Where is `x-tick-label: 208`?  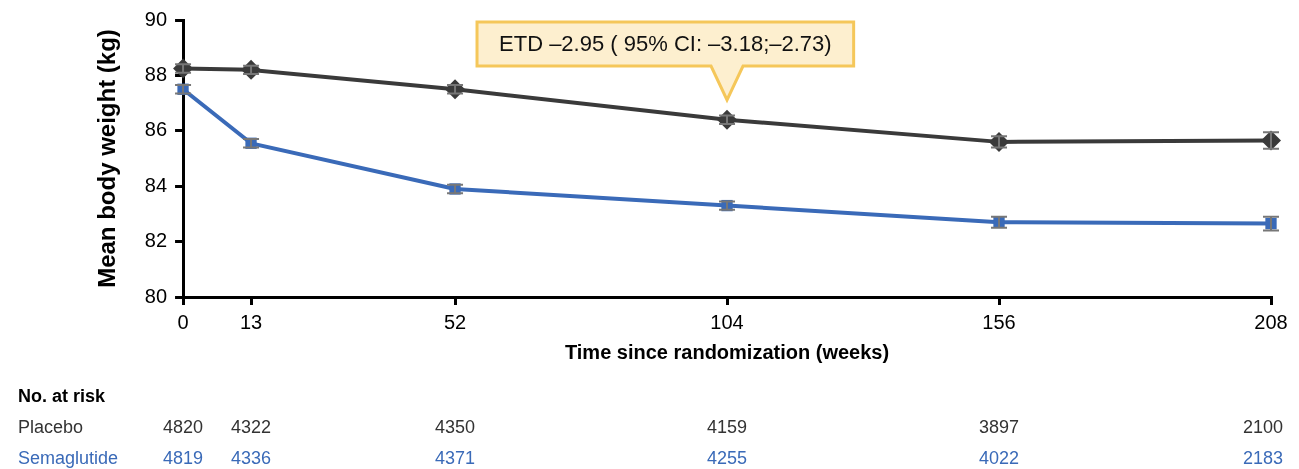
x-tick-label: 208 is located at coordinates (1271, 321).